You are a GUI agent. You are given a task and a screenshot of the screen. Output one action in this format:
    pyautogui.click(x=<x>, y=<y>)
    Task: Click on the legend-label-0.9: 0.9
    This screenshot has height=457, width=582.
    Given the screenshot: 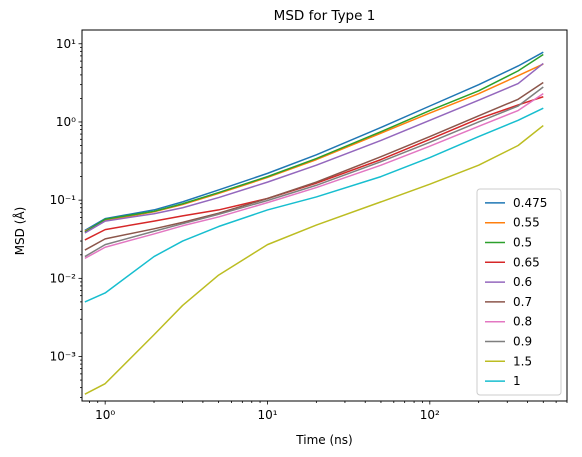 What is the action you would take?
    pyautogui.click(x=522, y=342)
    